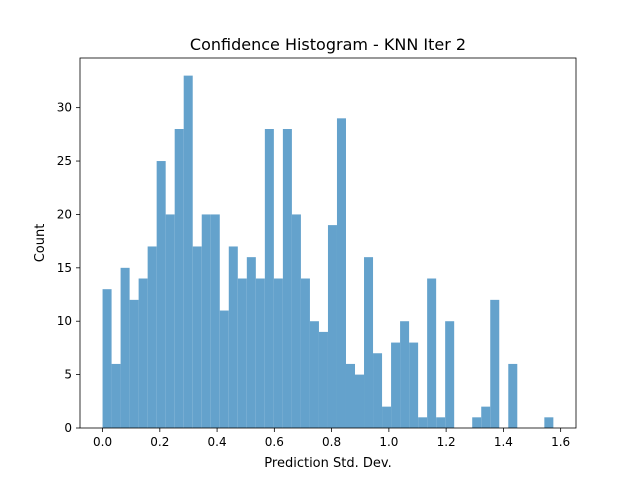 This screenshot has width=640, height=484. What do you see at coordinates (388, 442) in the screenshot?
I see `x-tick-label: 1.0` at bounding box center [388, 442].